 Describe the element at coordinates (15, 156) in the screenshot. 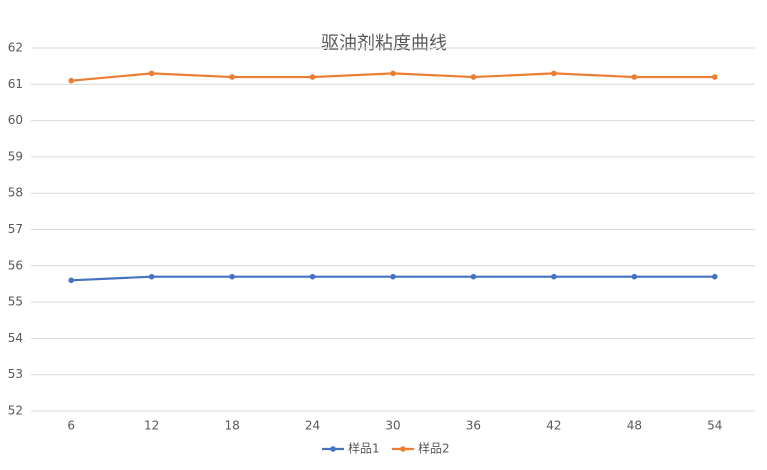

I see `y-tick-label: 59` at that location.